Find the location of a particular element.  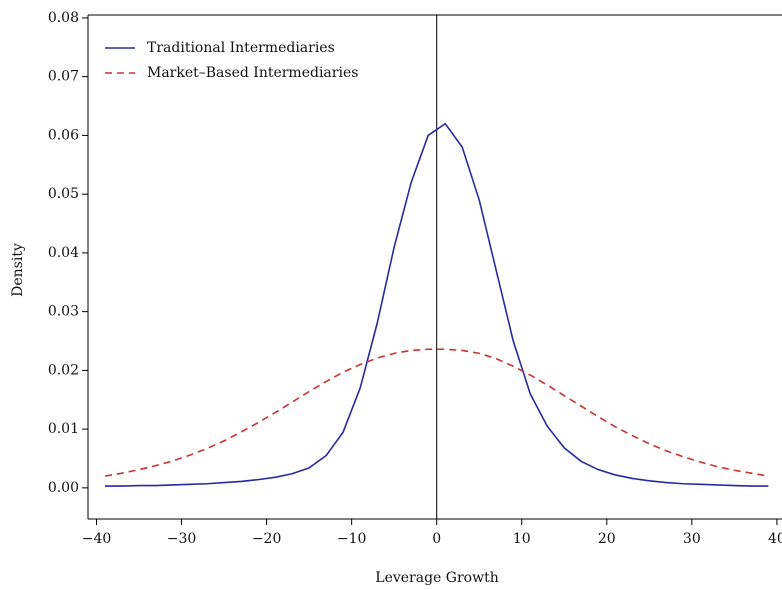

x-tick-label: −20 is located at coordinates (267, 539).